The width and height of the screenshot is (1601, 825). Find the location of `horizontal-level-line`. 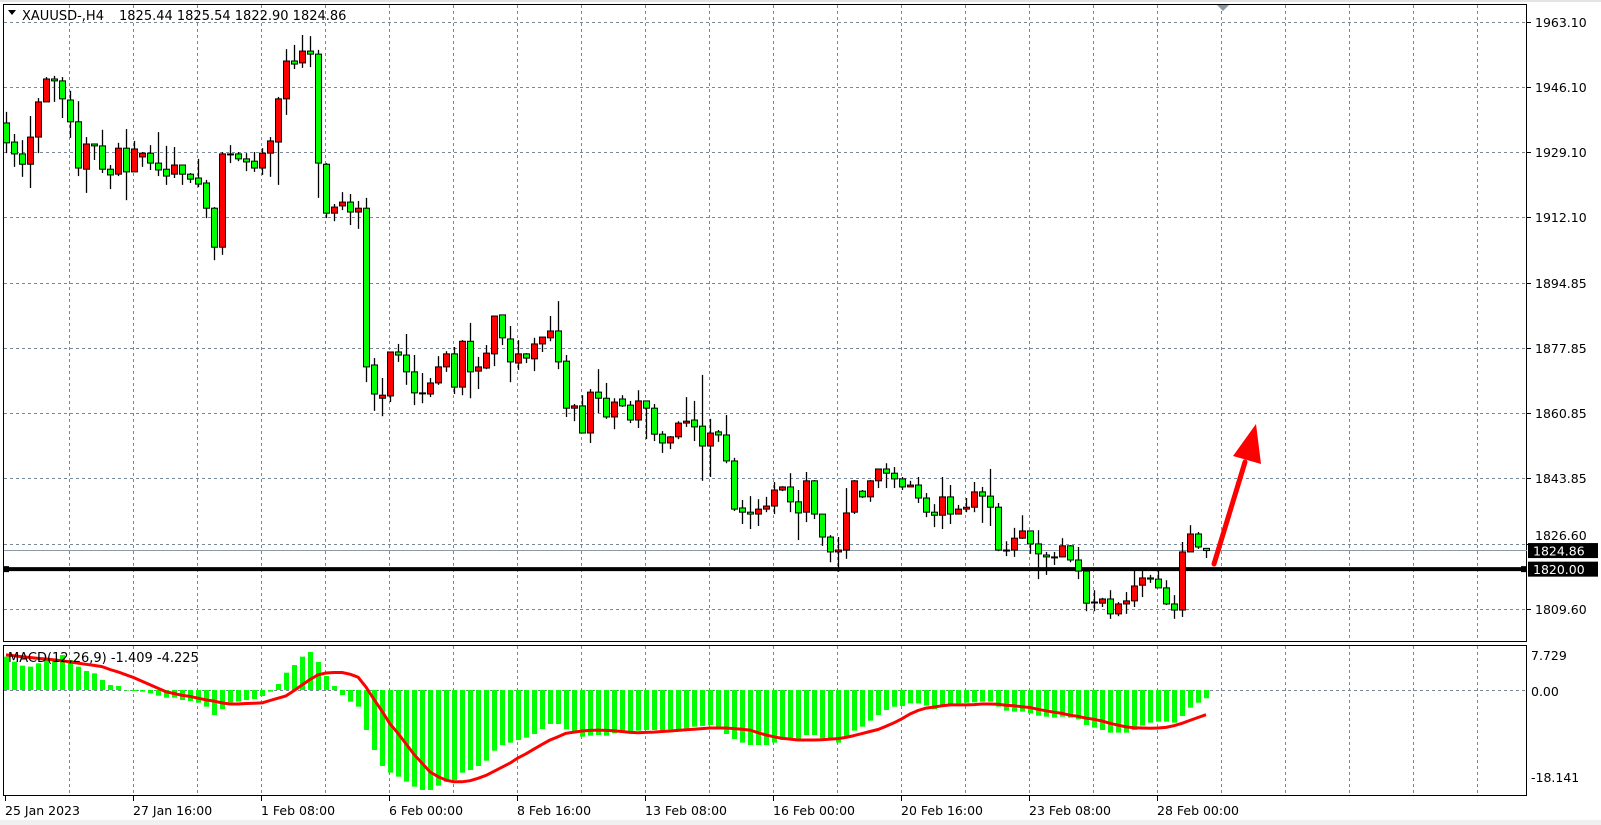

horizontal-level-line is located at coordinates (765, 569).